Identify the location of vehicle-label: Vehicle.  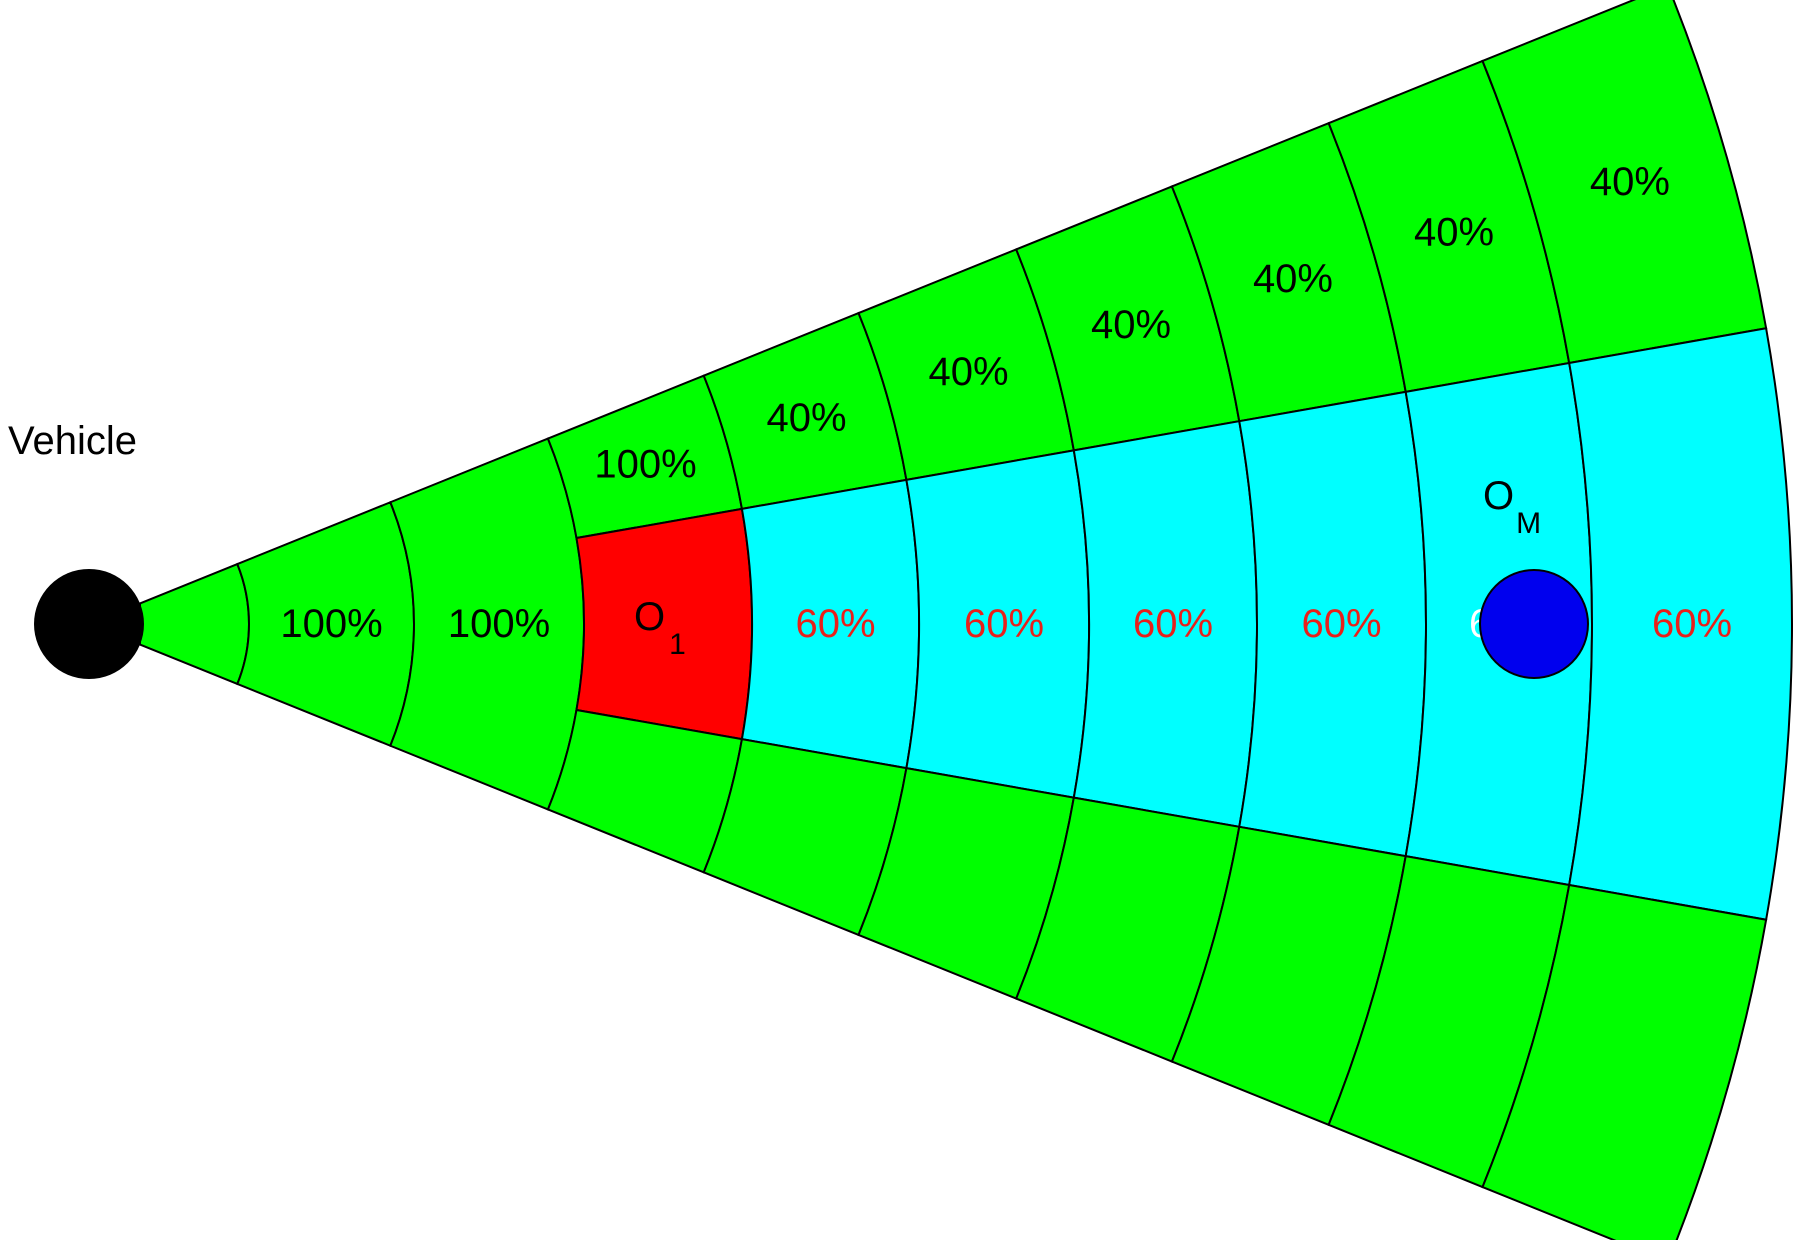
(72, 441).